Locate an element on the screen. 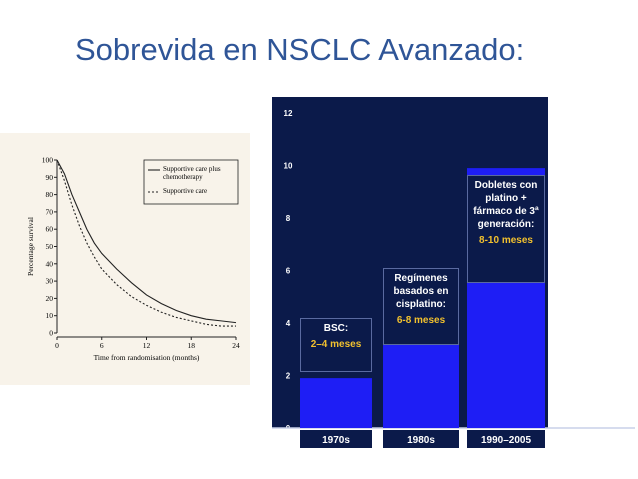 Image resolution: width=638 pixels, height=479 pixels. x-tick-label: 18 is located at coordinates (192, 345).